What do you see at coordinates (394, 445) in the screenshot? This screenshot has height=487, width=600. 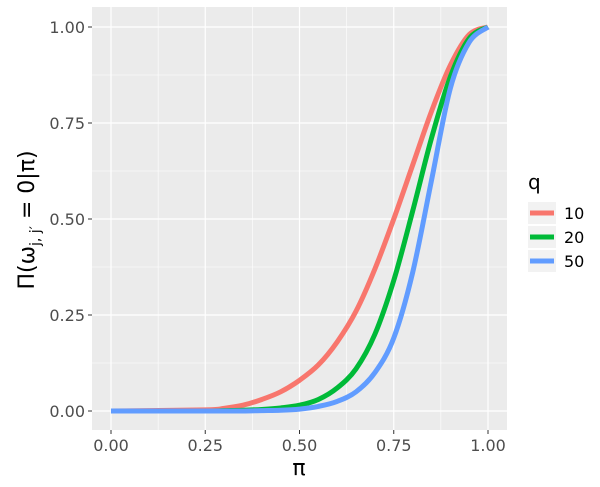 I see `x-tick-label: 0.75` at bounding box center [394, 445].